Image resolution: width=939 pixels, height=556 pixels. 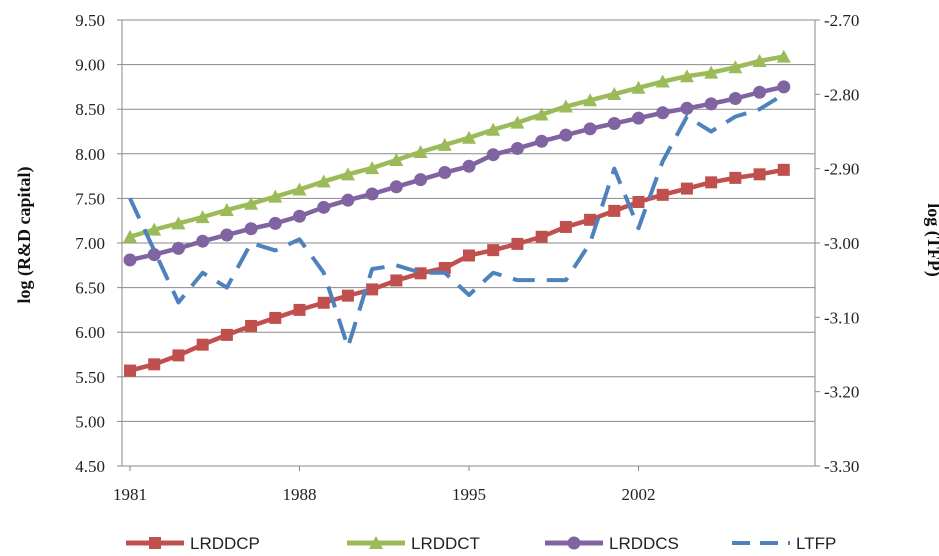 I want to click on y-tick-label-left: 9.00, so click(x=90, y=65).